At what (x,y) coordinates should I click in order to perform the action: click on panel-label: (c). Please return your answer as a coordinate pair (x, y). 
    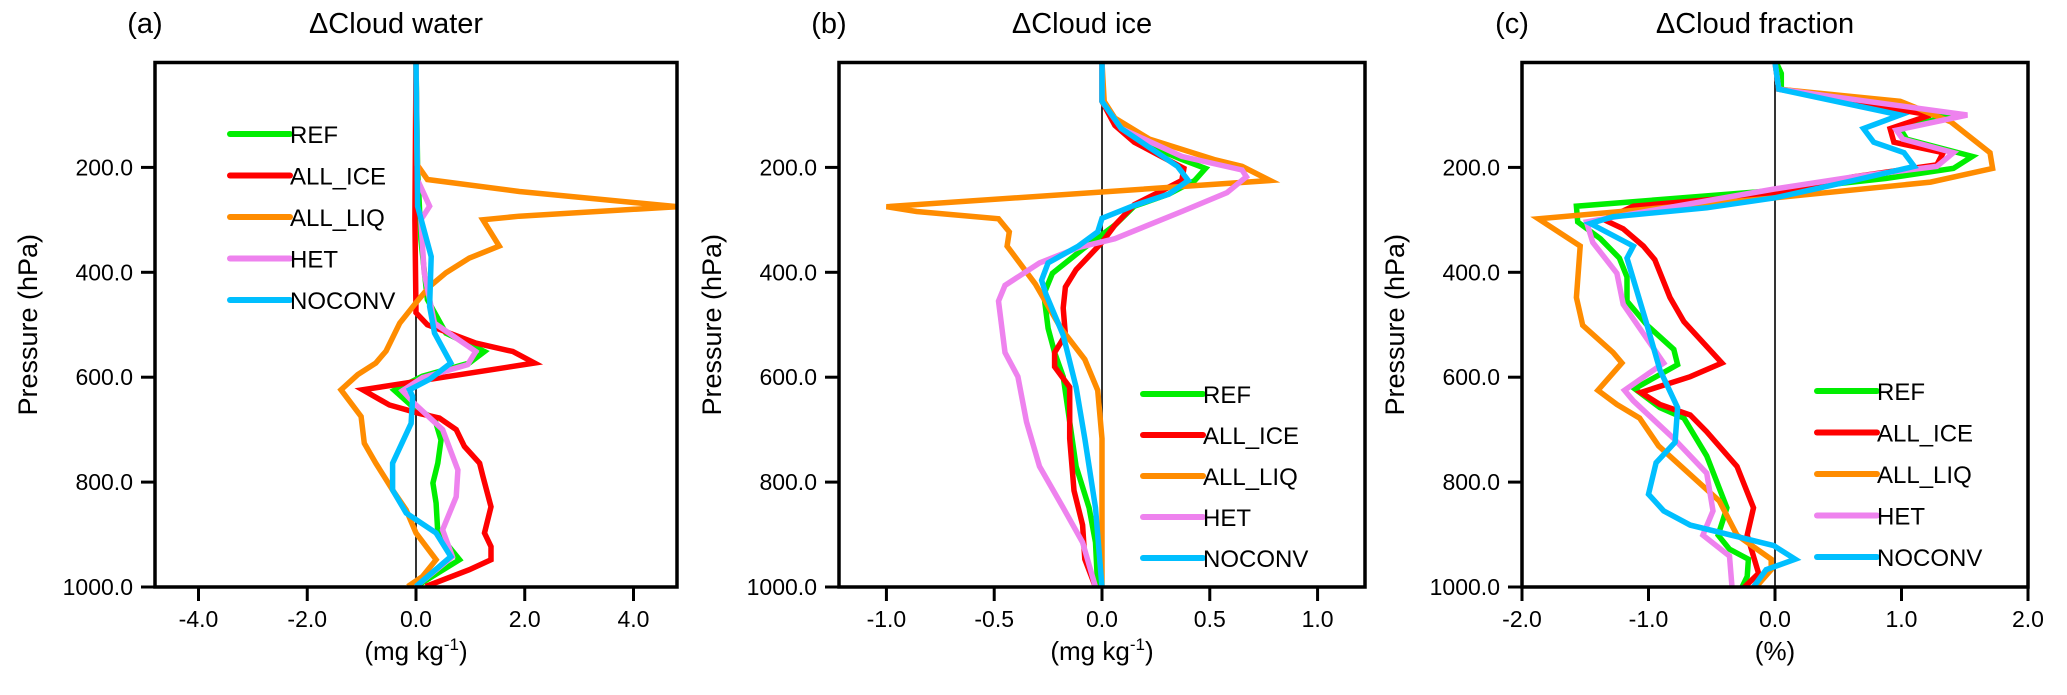
    Looking at the image, I should click on (1512, 24).